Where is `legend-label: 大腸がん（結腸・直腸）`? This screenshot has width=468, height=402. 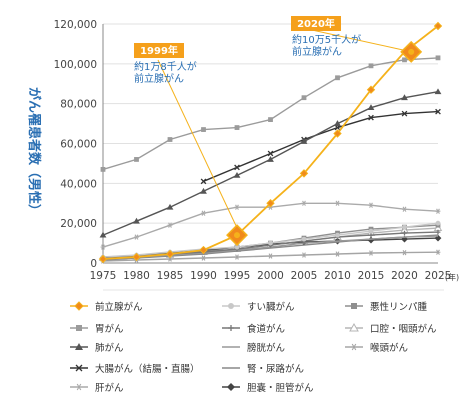
legend-label: 大腸がん（結腸・直腸） is located at coordinates (147, 369).